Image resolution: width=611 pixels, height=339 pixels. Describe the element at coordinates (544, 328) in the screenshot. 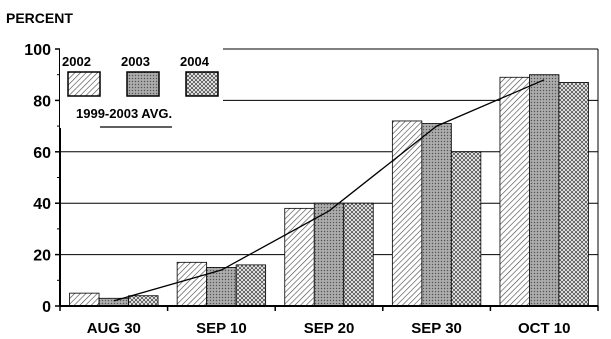

I see `category-label: OCT 10` at that location.